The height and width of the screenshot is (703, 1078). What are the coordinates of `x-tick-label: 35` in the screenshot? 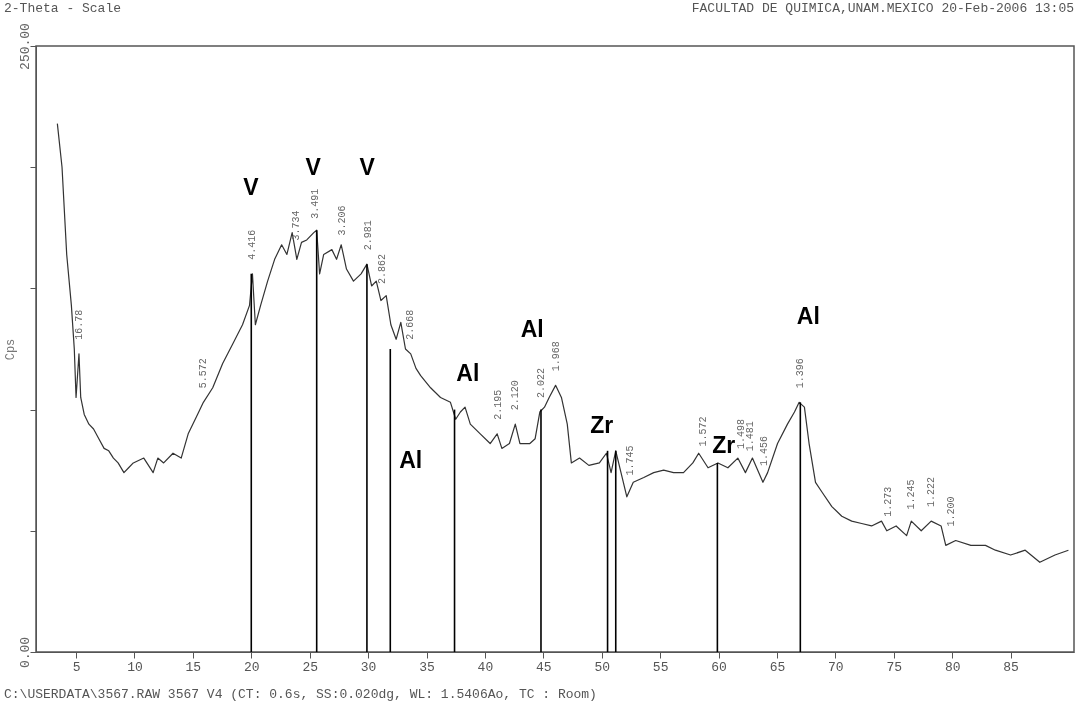 It's located at (427, 667).